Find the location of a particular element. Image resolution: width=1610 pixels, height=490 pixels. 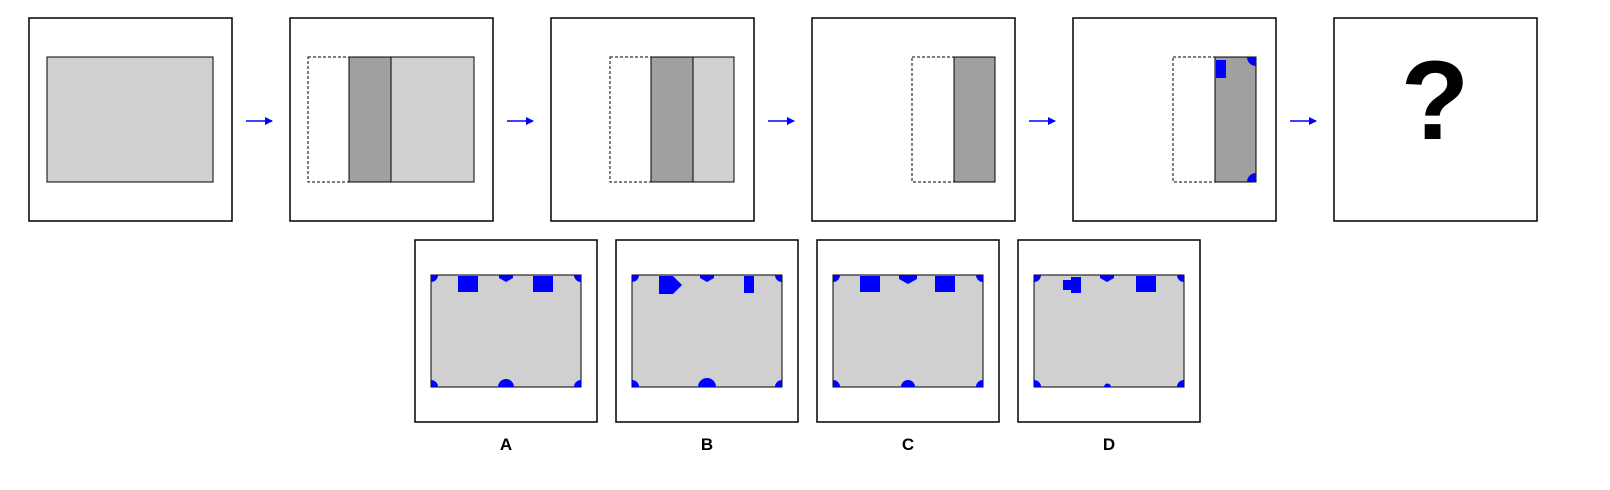

option-b-card is located at coordinates (707, 331).